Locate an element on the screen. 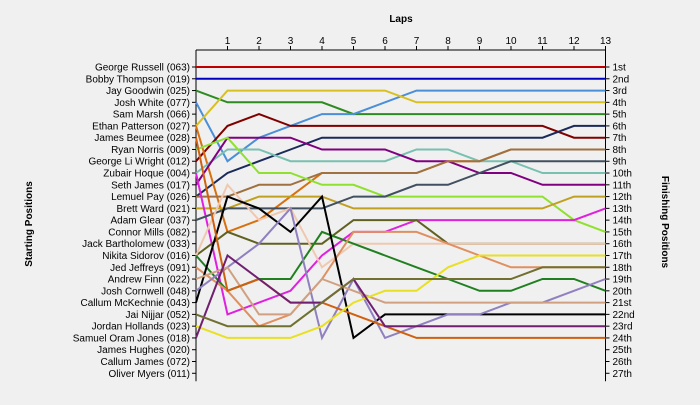  driver-label: Josh Cornwell (048) is located at coordinates (145, 291).